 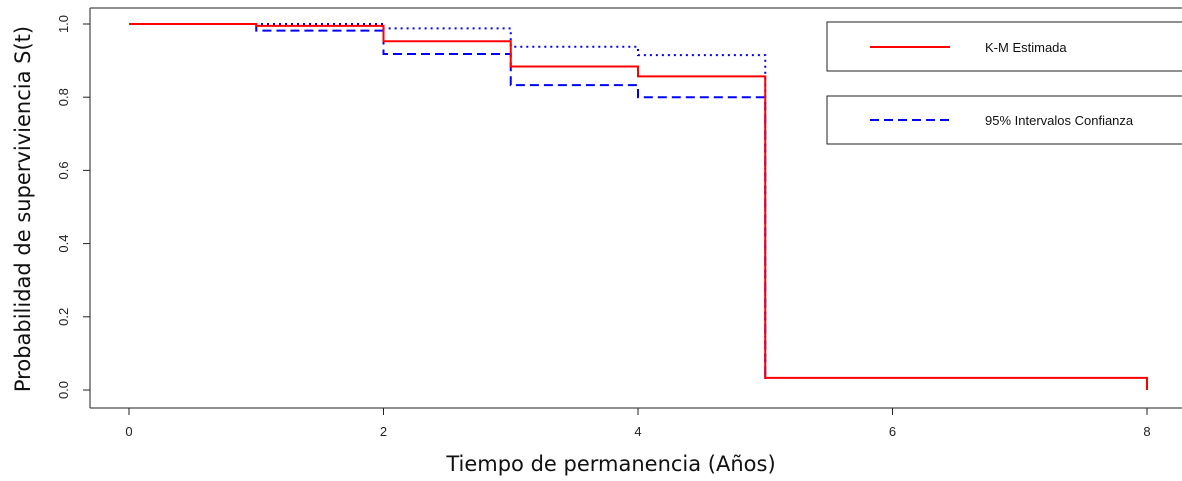 I want to click on x-tick-label-3: 6, so click(x=892, y=431).